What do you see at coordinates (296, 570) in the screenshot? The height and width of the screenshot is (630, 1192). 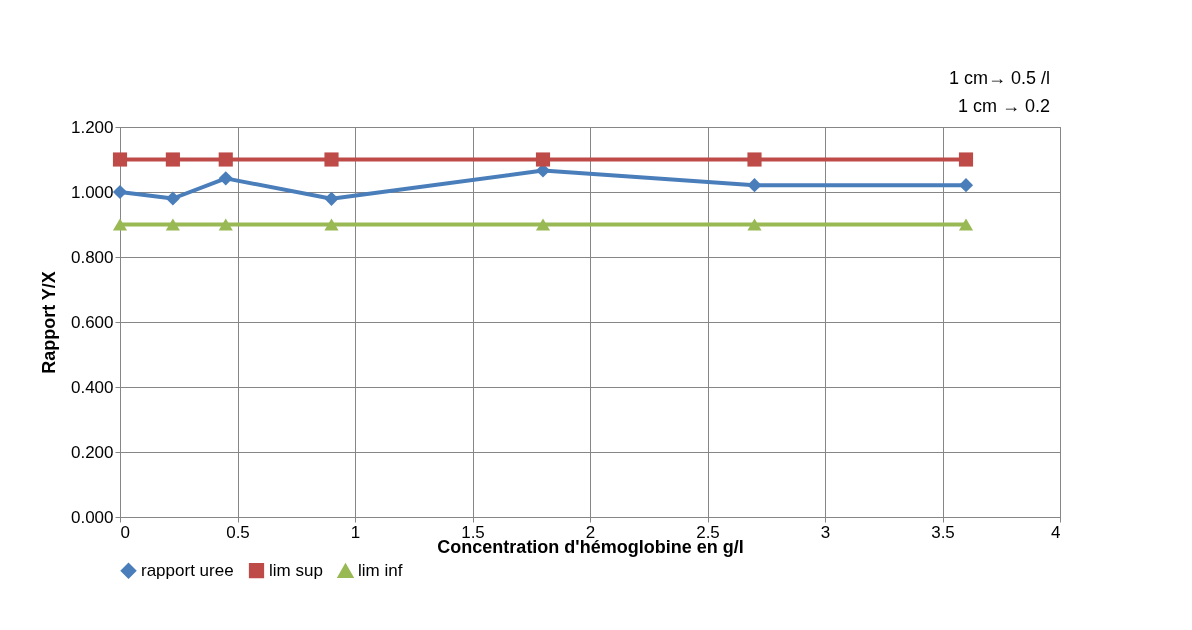 I see `legend-label: lim sup` at bounding box center [296, 570].